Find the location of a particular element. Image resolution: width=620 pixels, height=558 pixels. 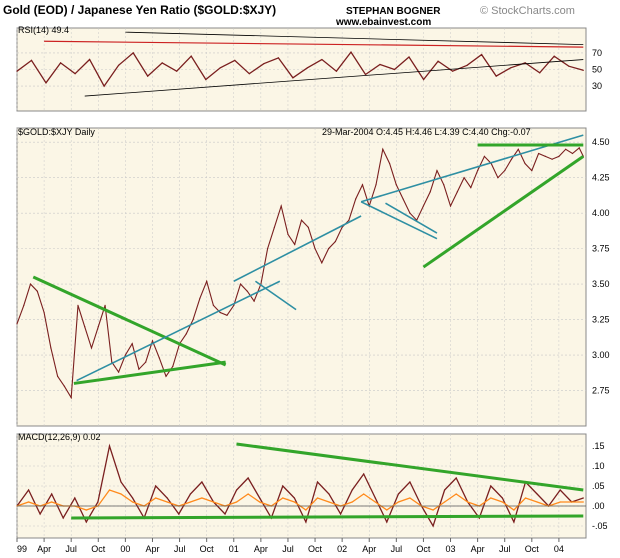

price-label: $GOLD:$XJY Daily is located at coordinates (56, 132).